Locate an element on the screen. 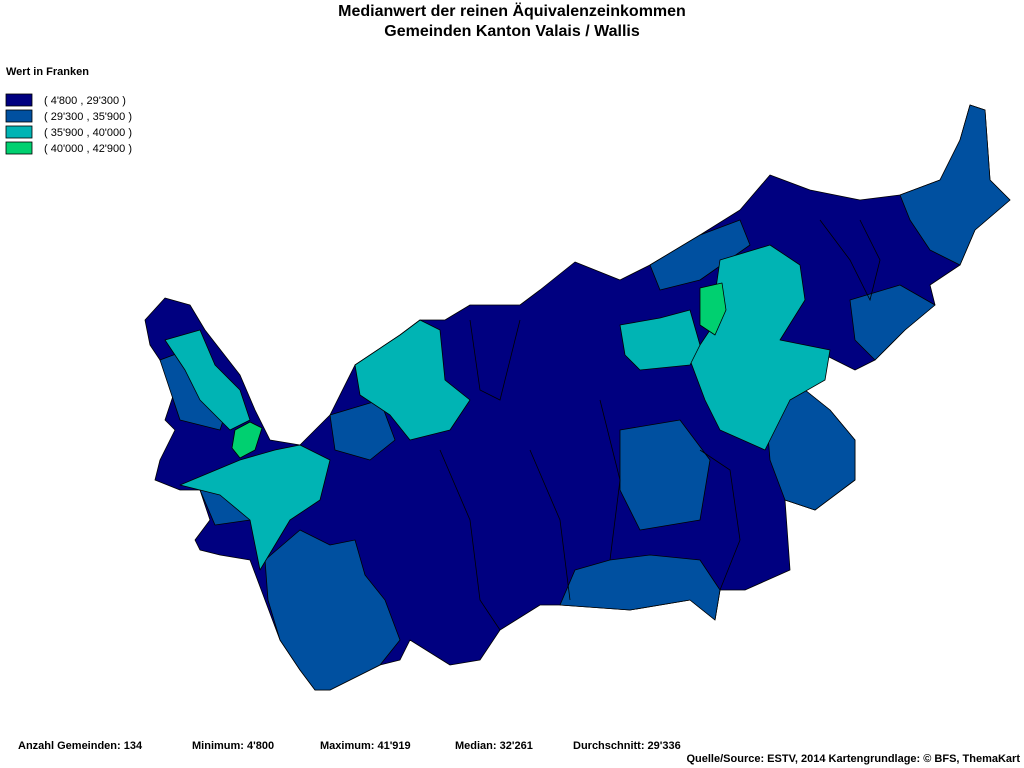 The width and height of the screenshot is (1024, 768). legend-title: Wert in Franken is located at coordinates (47, 72).